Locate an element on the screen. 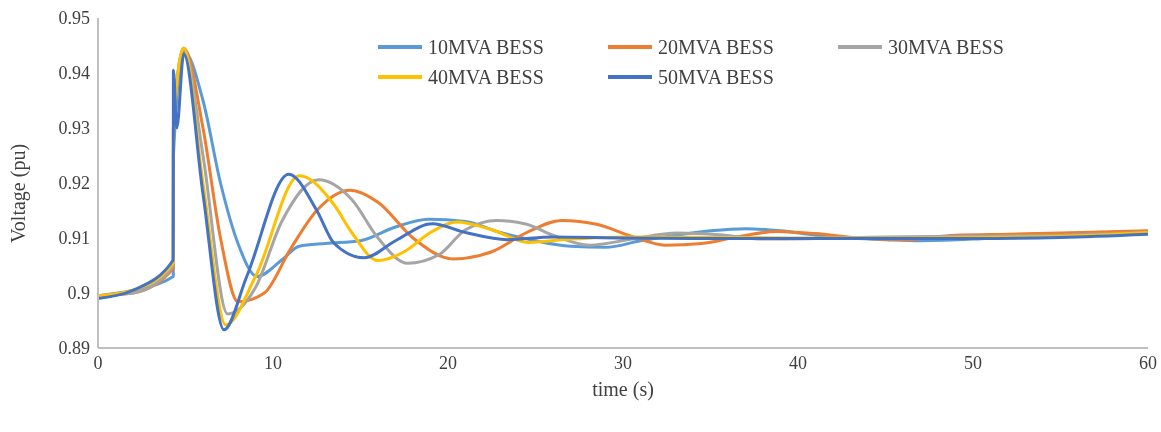 This screenshot has width=1161, height=432. y-axis-title: Voltage (pu) is located at coordinates (19, 193).